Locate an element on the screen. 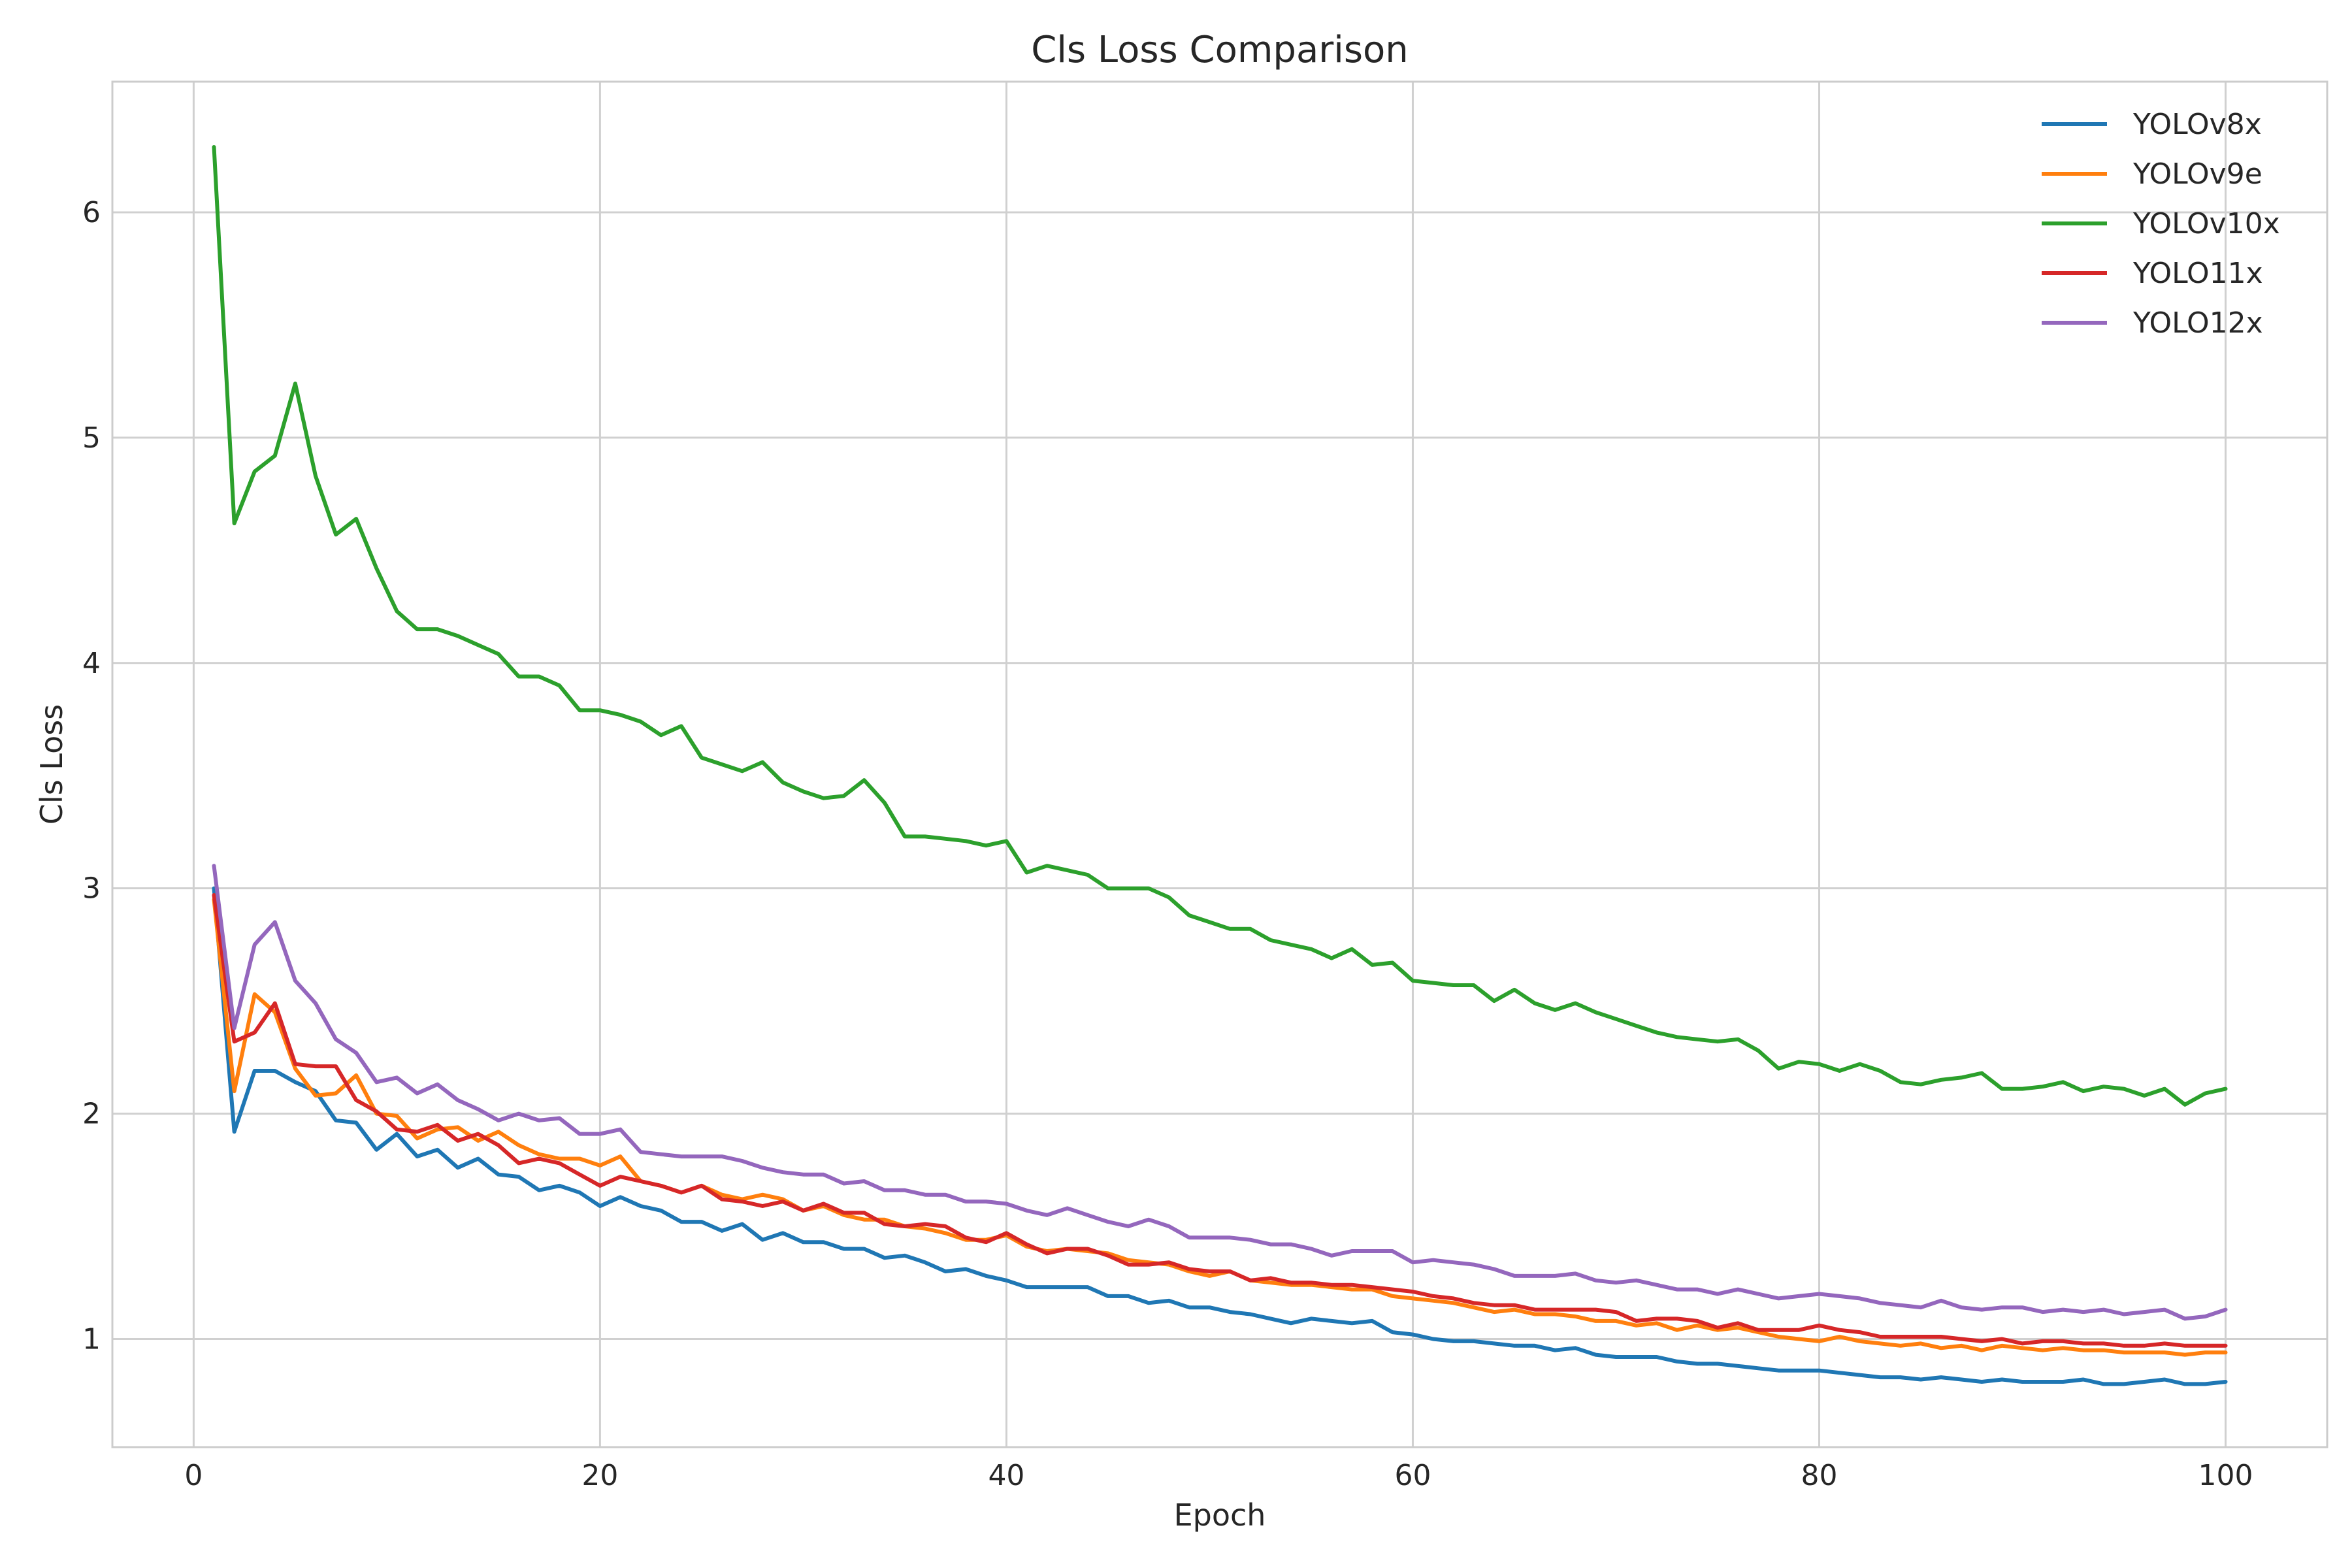 The height and width of the screenshot is (1568, 2352). legend: YOLOv8x YOLOv9e YOLOv10x YOLO11x YOLO12x is located at coordinates (2161, 224).